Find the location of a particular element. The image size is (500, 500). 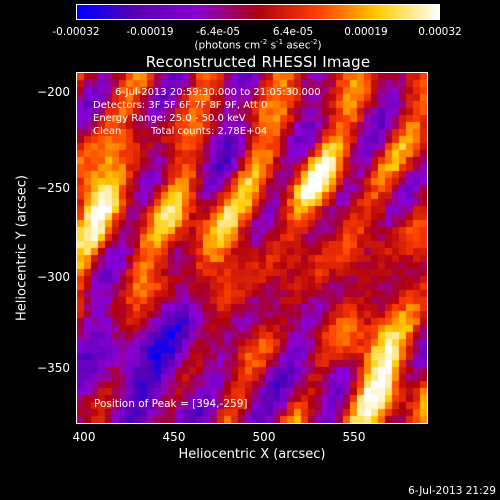

annotation-algorithm: Clean is located at coordinates (107, 131).